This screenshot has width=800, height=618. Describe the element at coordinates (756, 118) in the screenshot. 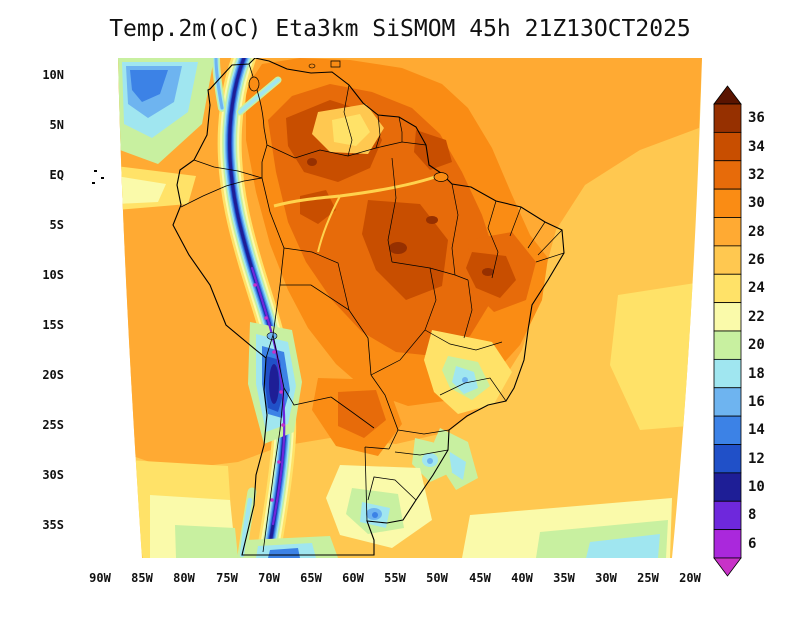

I see `colorbar-tick-label: 36` at that location.